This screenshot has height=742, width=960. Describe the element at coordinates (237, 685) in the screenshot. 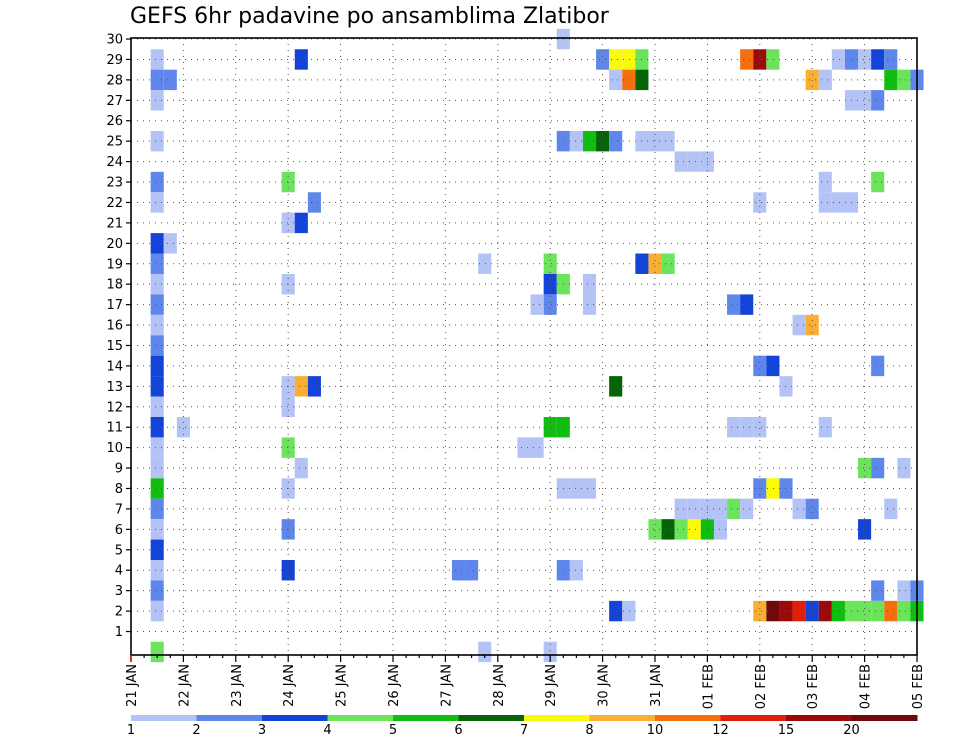

I see `x-tick-label: 23 JAN` at that location.